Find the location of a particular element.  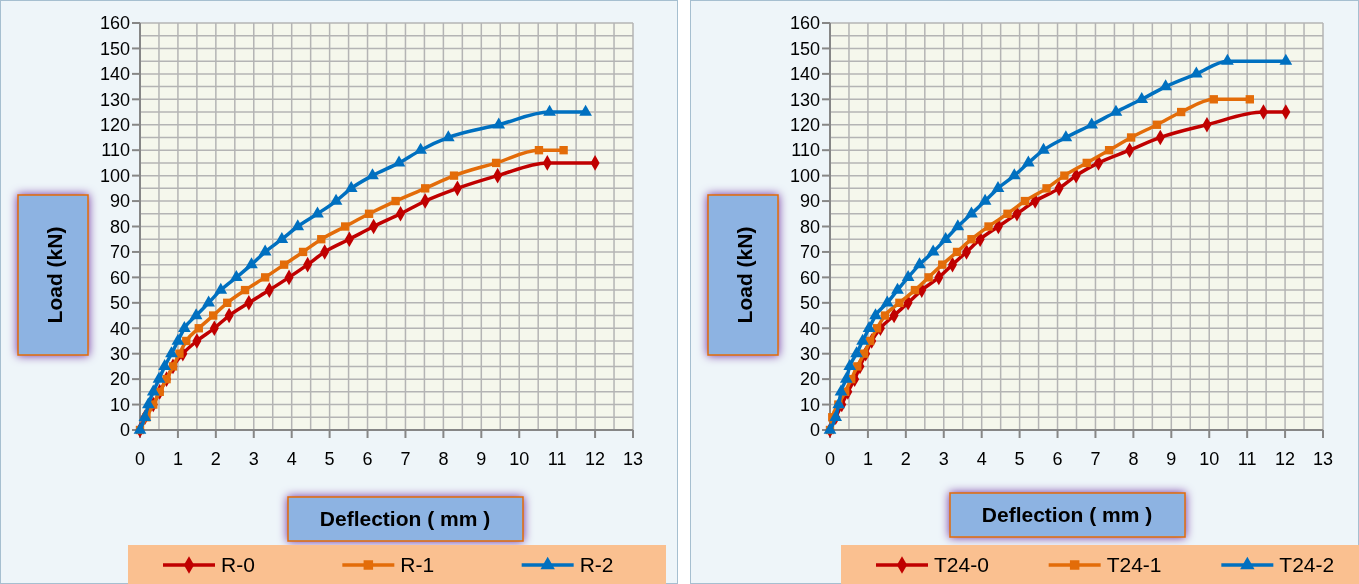

legend-label: T24-2 is located at coordinates (1307, 564).